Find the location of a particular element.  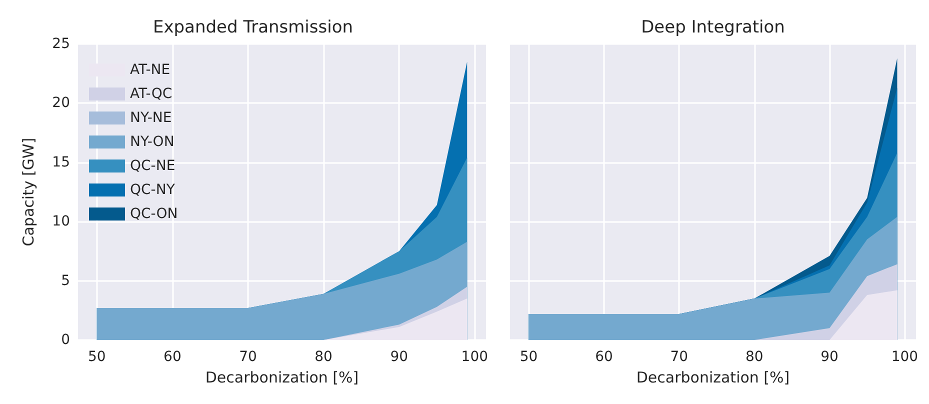

legend-label: QC-NE is located at coordinates (153, 166).